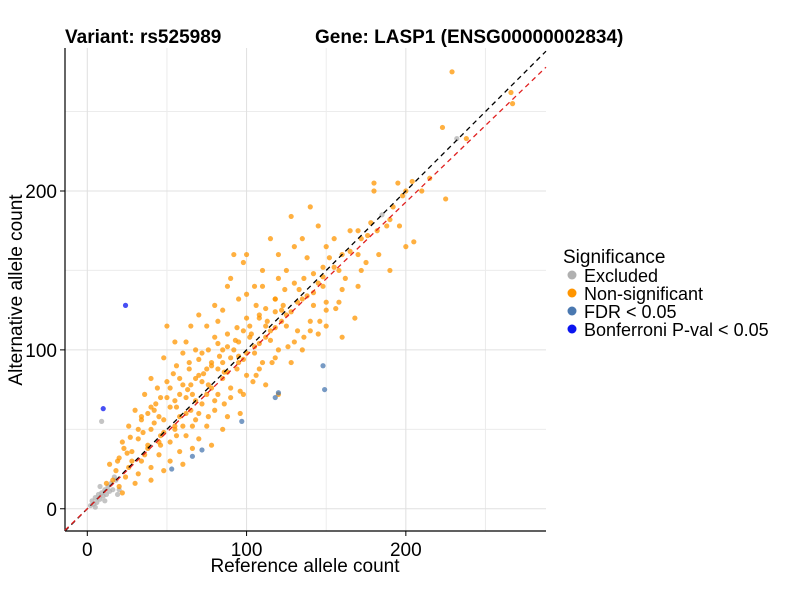 This screenshot has width=800, height=600. What do you see at coordinates (406, 550) in the screenshot?
I see `x-tick-label: 200` at bounding box center [406, 550].